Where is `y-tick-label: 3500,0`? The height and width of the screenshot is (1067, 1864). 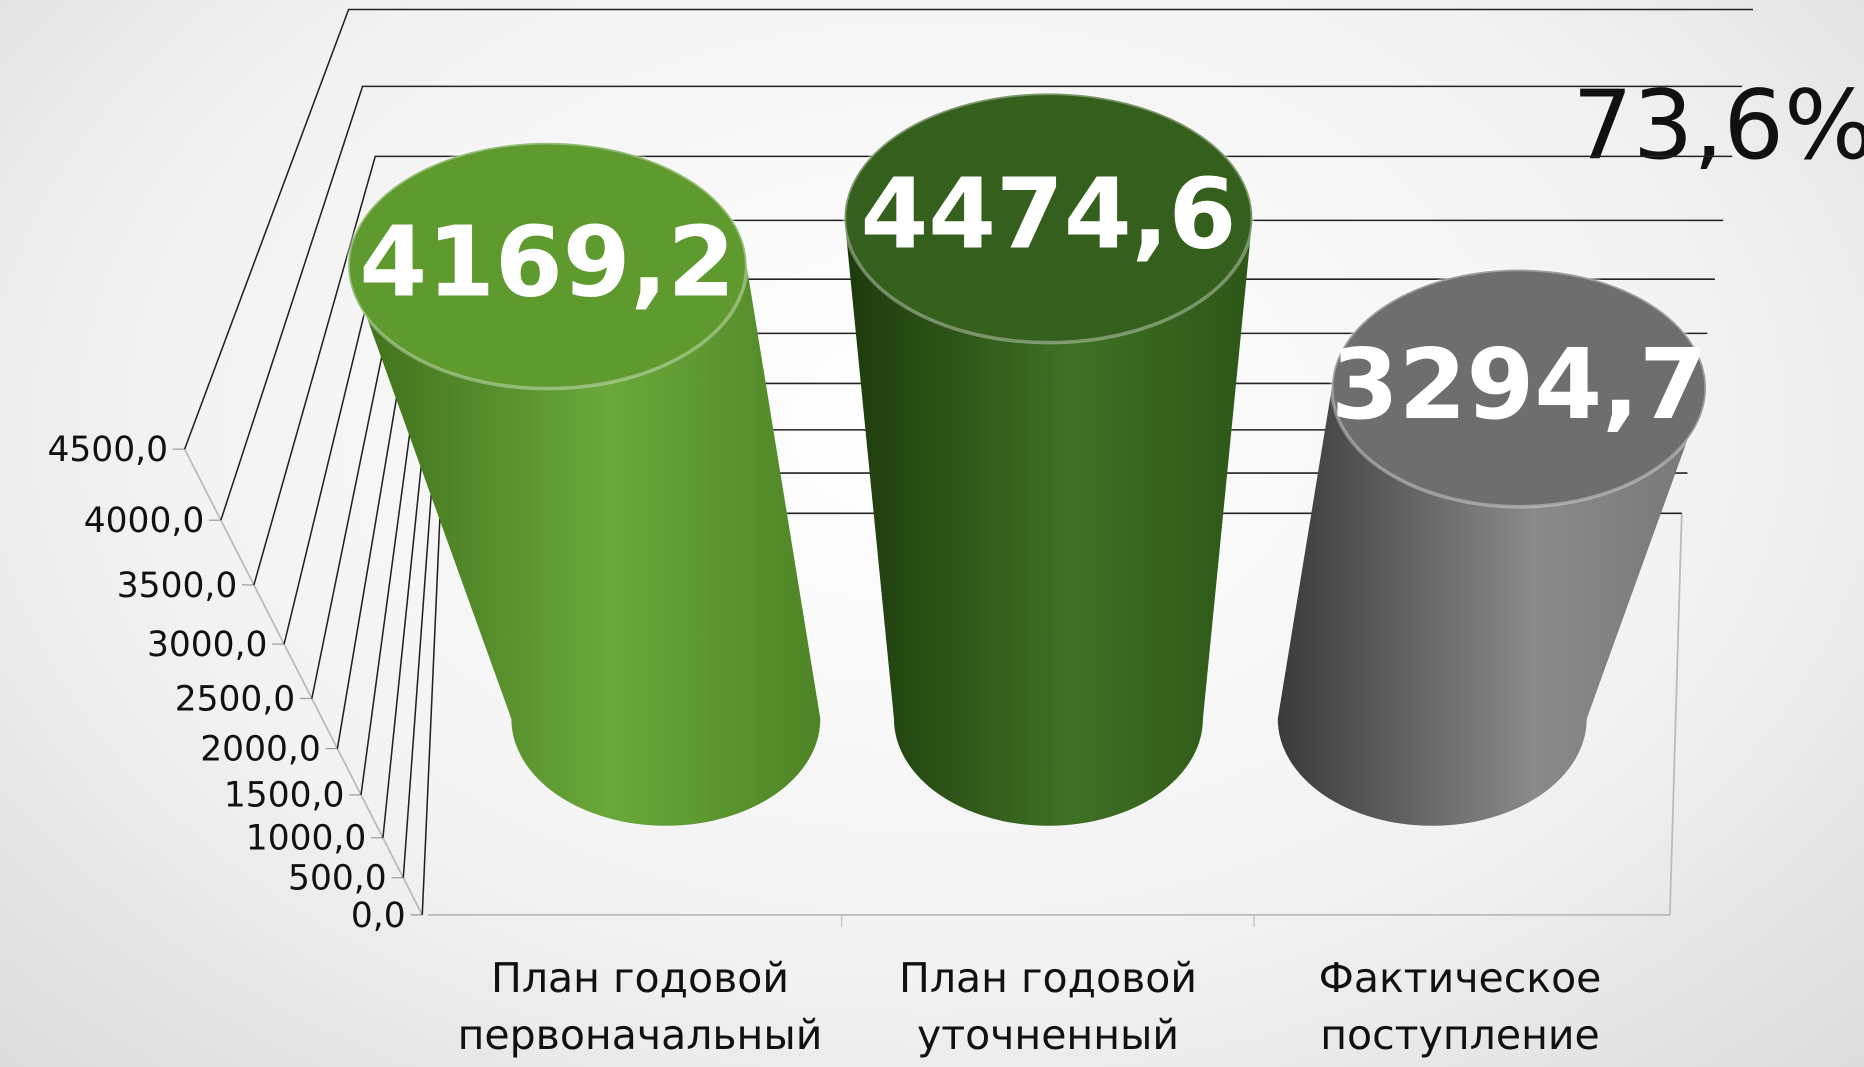
y-tick-label: 3500,0 is located at coordinates (177, 586).